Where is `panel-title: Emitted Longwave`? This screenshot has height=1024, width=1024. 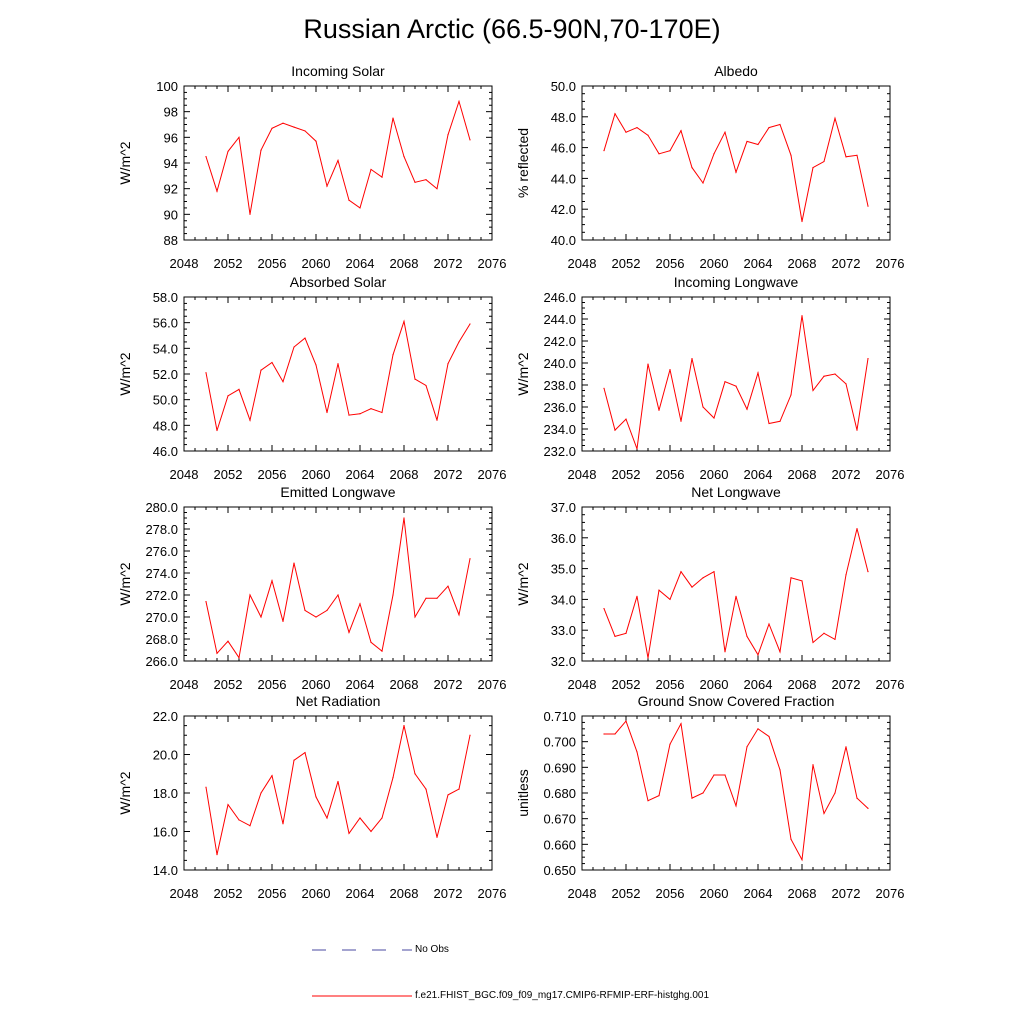
panel-title: Emitted Longwave is located at coordinates (337, 492).